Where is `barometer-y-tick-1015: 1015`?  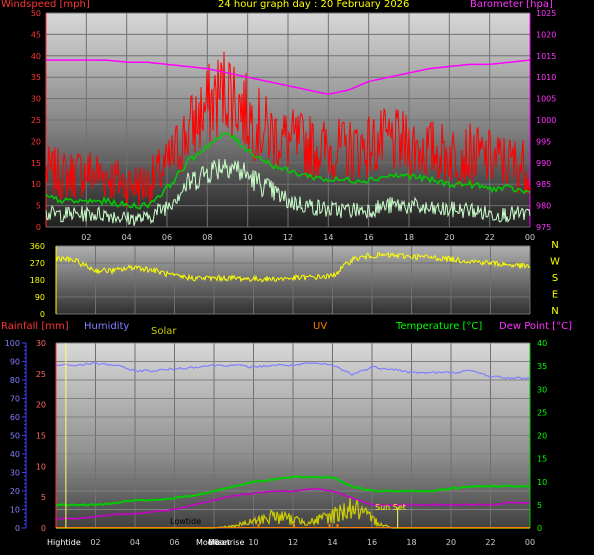 barometer-y-tick-1015: 1015 is located at coordinates (546, 56).